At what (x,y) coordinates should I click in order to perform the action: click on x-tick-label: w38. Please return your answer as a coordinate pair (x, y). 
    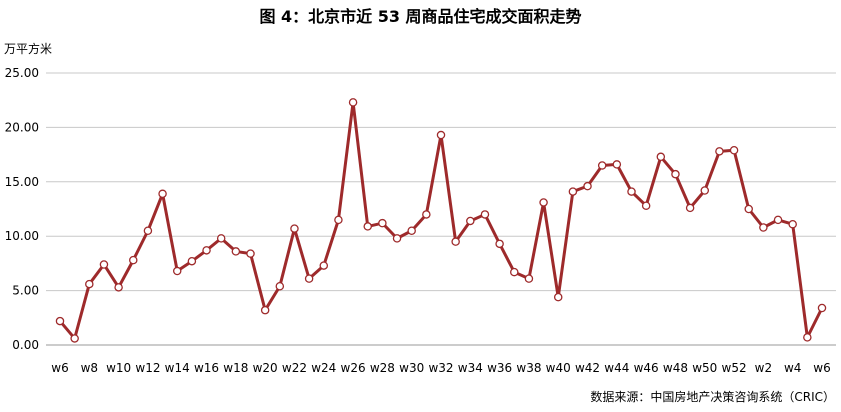
    Looking at the image, I should click on (528, 368).